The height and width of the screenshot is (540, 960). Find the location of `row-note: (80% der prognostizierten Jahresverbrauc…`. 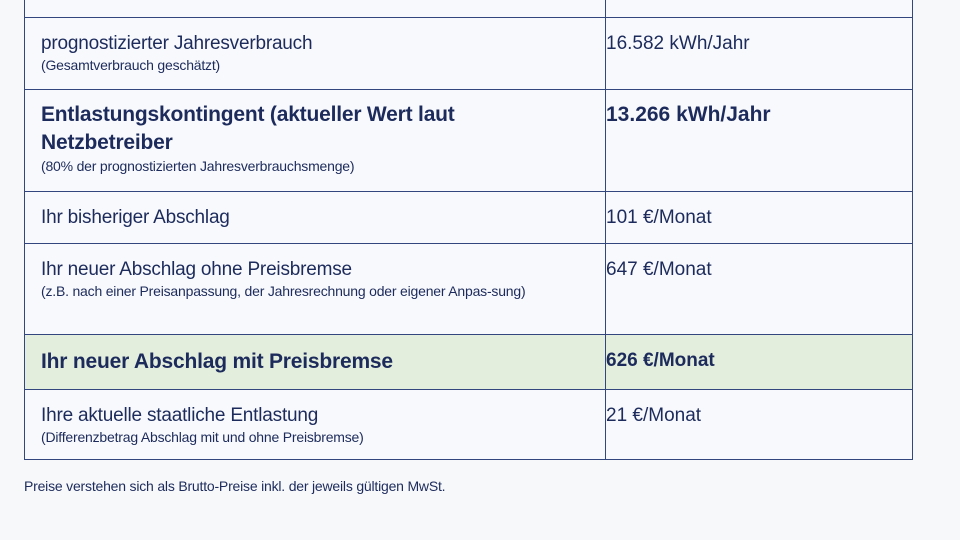

row-note: (80% der prognostizierten Jahresverbrauc… is located at coordinates (198, 166).